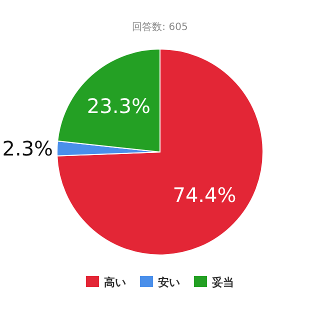 The height and width of the screenshot is (320, 320). I want to click on data-label: 74.4%, so click(204, 194).